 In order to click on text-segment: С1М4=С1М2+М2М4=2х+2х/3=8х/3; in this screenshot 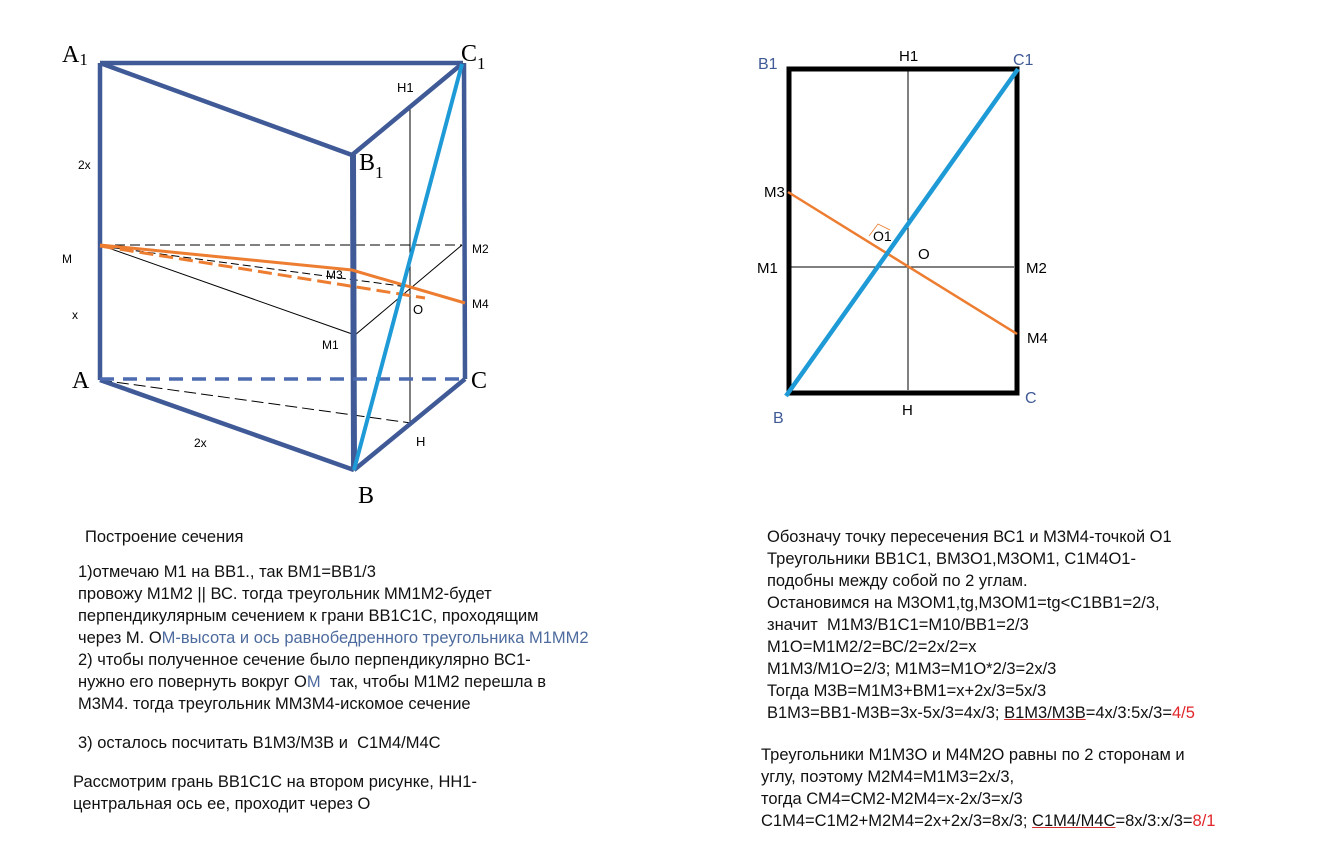, I will do `click(897, 821)`.